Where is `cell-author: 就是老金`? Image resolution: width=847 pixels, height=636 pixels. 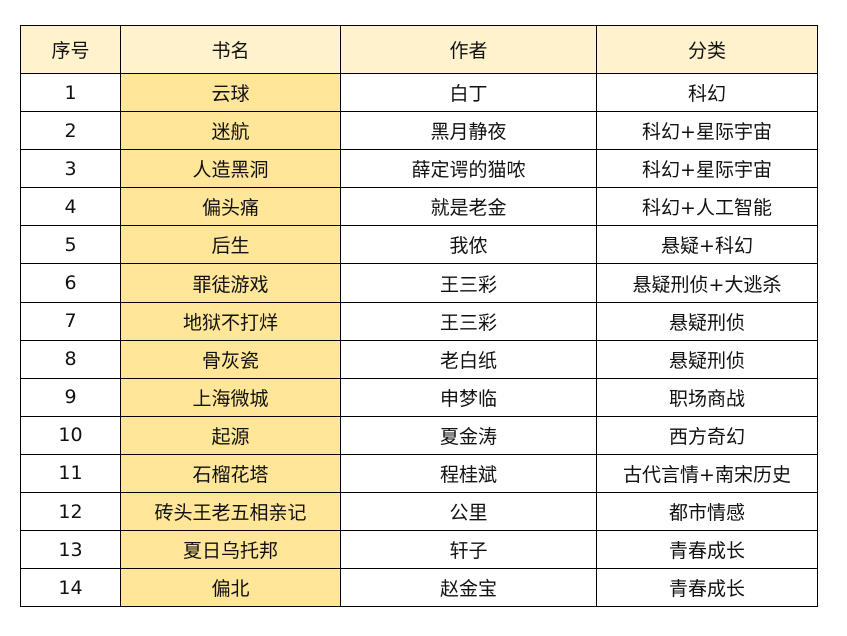
cell-author: 就是老金 is located at coordinates (468, 207).